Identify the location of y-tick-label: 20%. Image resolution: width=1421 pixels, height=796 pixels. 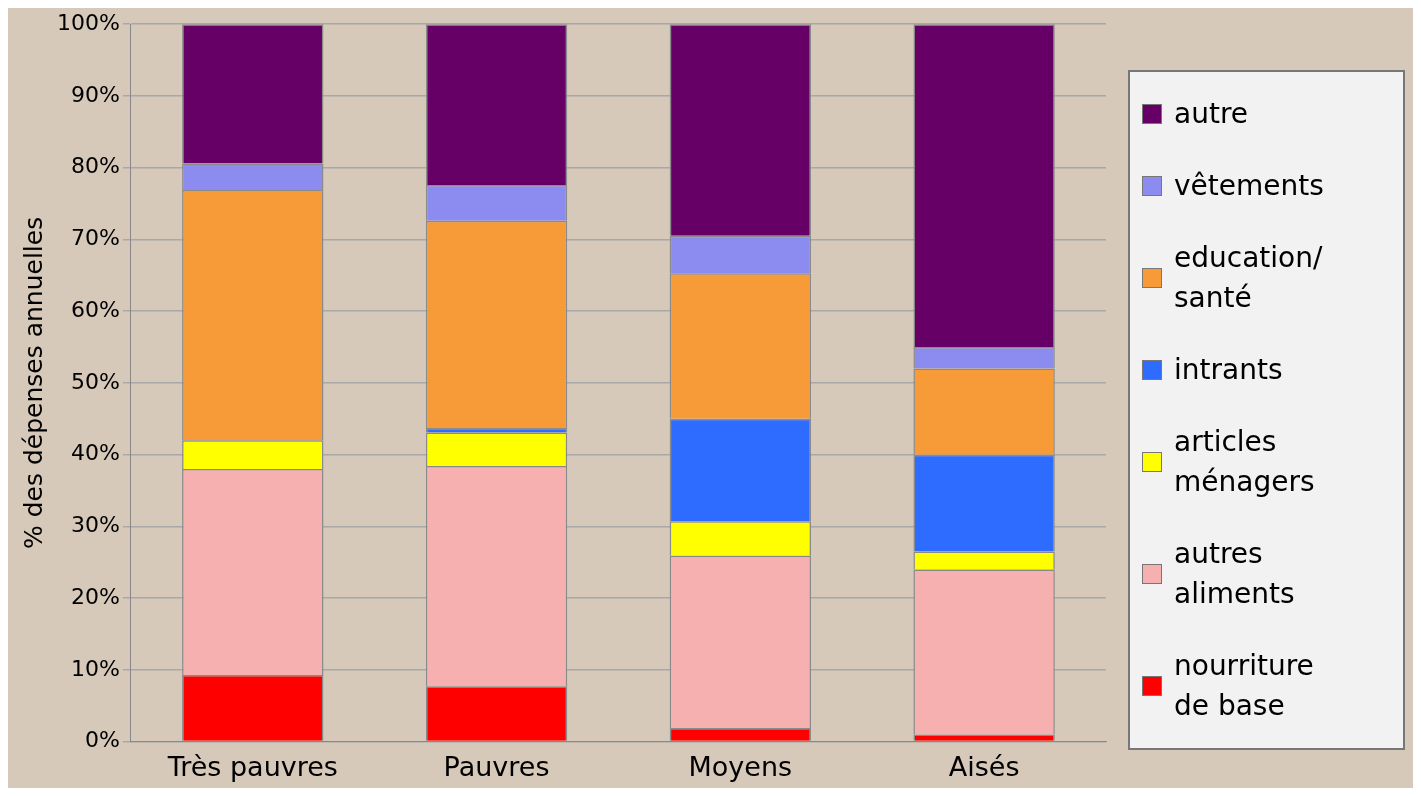
(95, 596).